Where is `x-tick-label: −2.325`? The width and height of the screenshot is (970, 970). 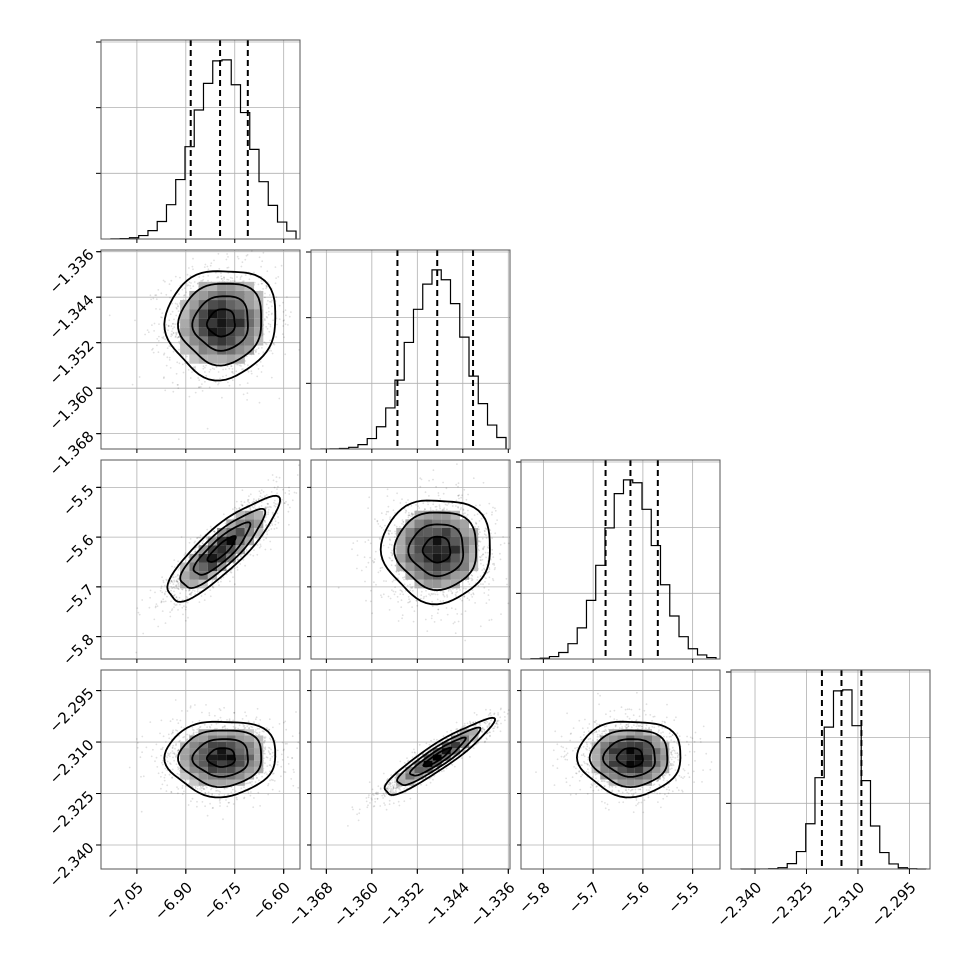
x-tick-label: −2.325 is located at coordinates (791, 905).